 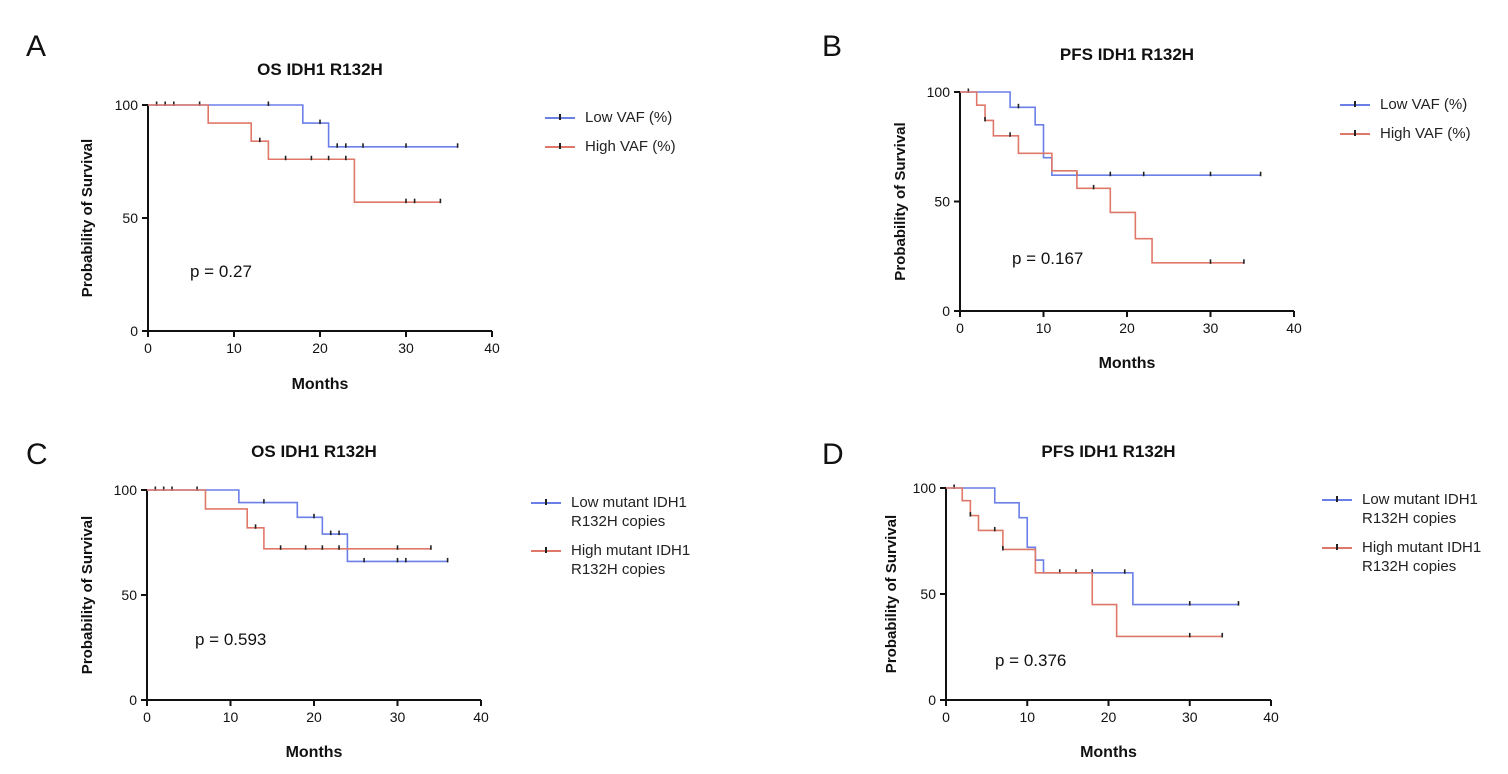 What do you see at coordinates (833, 454) in the screenshot?
I see `panel-letter-d: D` at bounding box center [833, 454].